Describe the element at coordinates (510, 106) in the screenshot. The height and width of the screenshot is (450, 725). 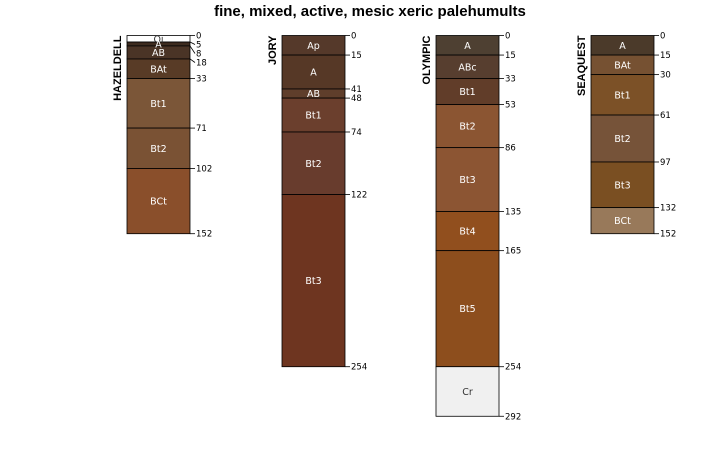
I see `depth-label: 53` at that location.